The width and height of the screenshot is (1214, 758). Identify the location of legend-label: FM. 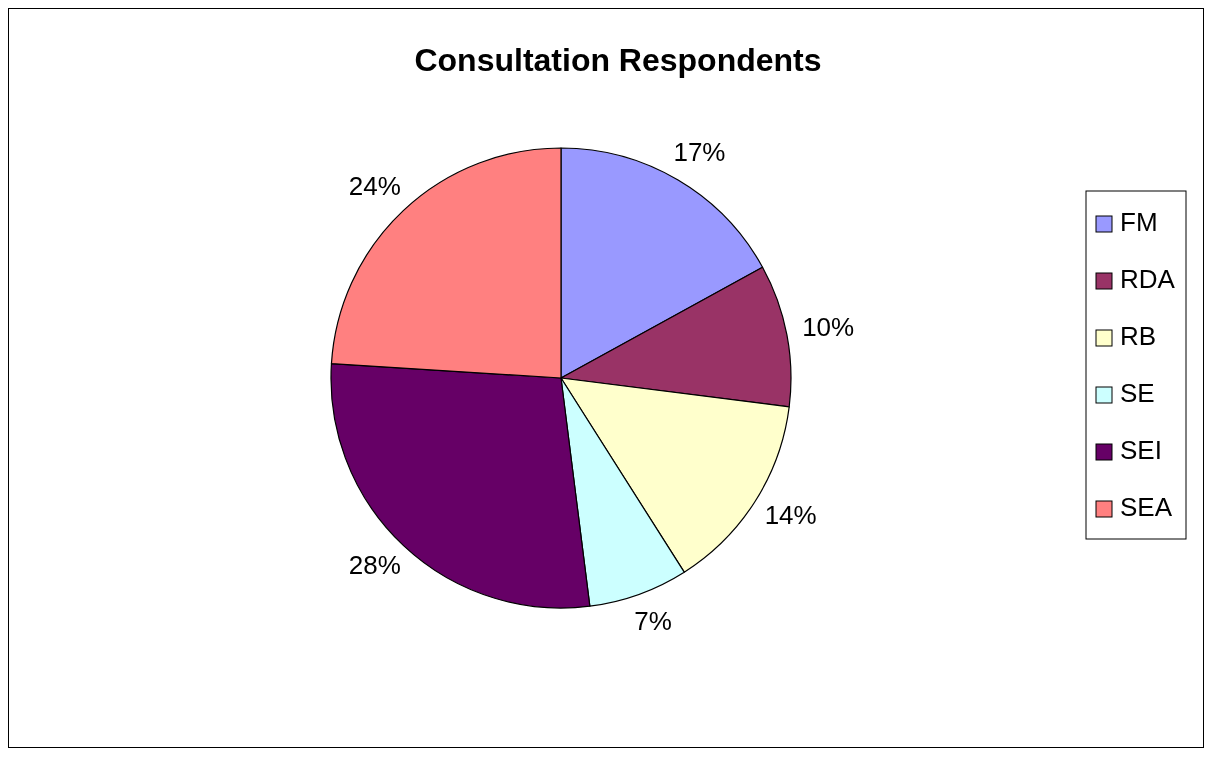
(1139, 221).